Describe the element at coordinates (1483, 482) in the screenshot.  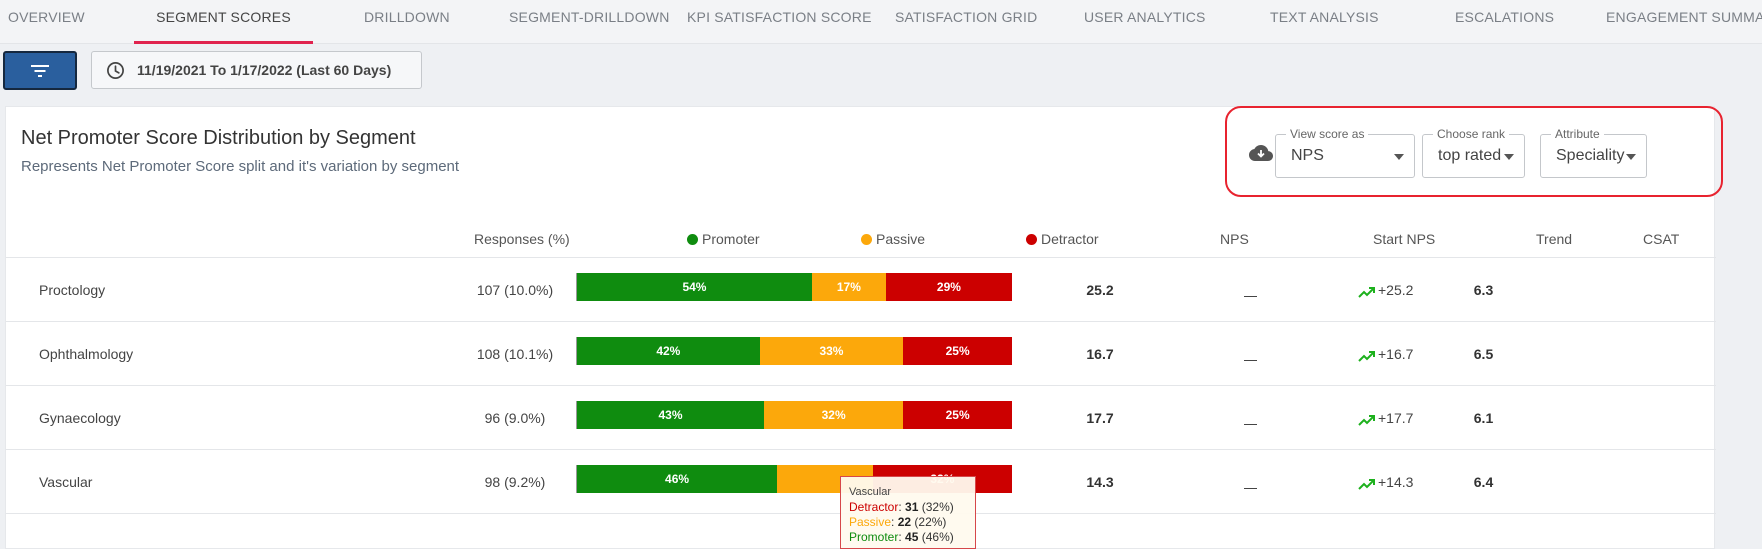
I see `csat-cell: 6.4` at that location.